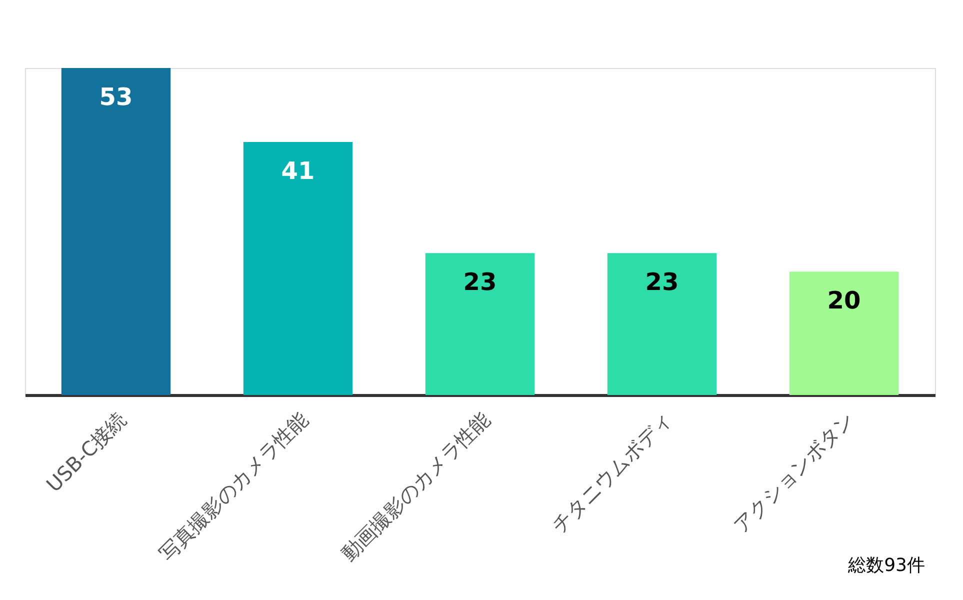 This screenshot has width=963, height=600. Describe the element at coordinates (844, 300) in the screenshot. I see `data-label: 20` at that location.